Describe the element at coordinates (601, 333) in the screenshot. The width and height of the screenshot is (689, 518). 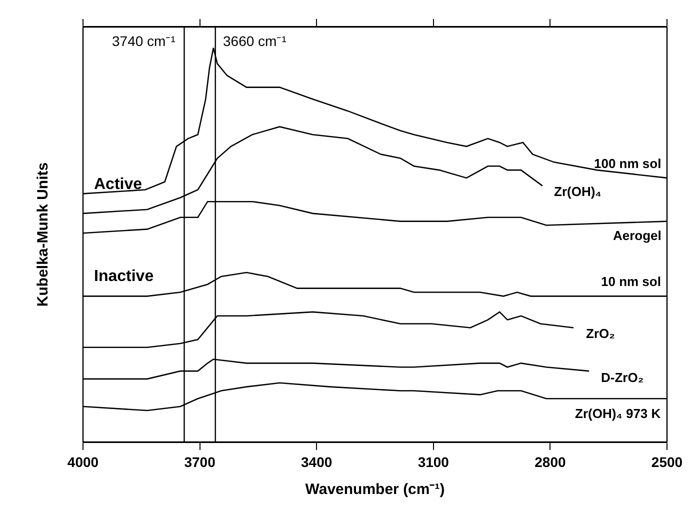
I see `series-label: ZrO₂` at that location.